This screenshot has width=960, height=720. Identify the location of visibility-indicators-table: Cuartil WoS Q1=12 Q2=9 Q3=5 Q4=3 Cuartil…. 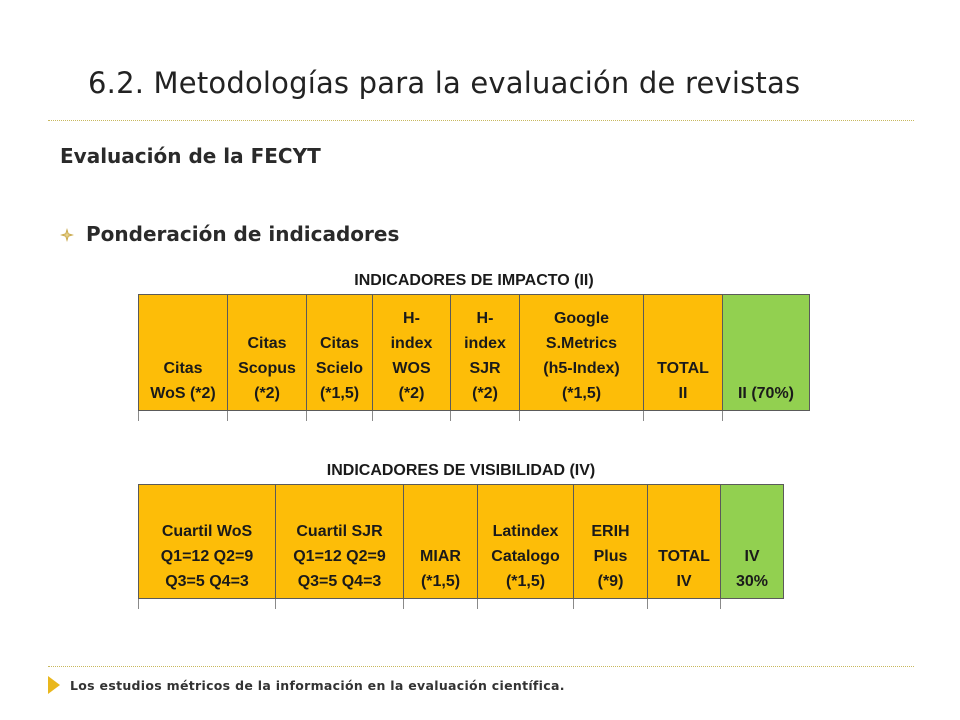
(461, 541).